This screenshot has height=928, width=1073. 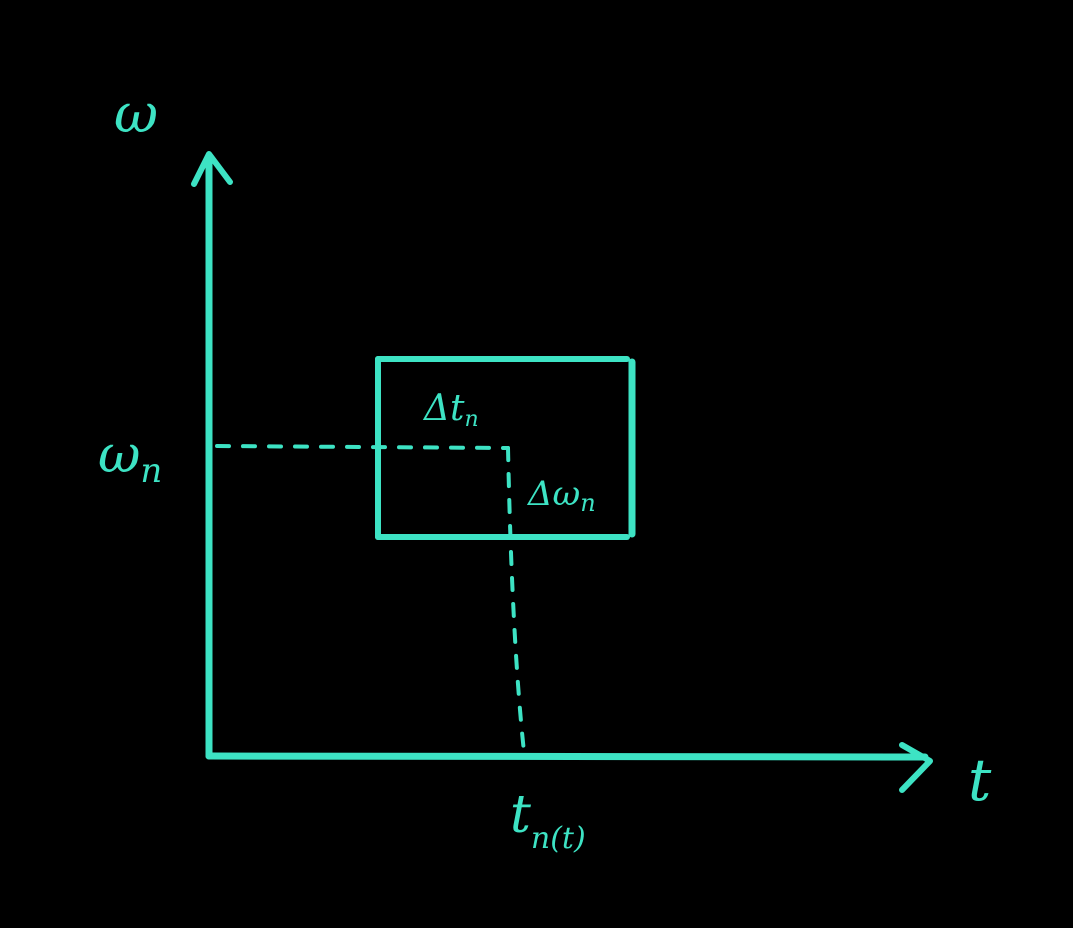 I want to click on t-axis, so click(x=567, y=756).